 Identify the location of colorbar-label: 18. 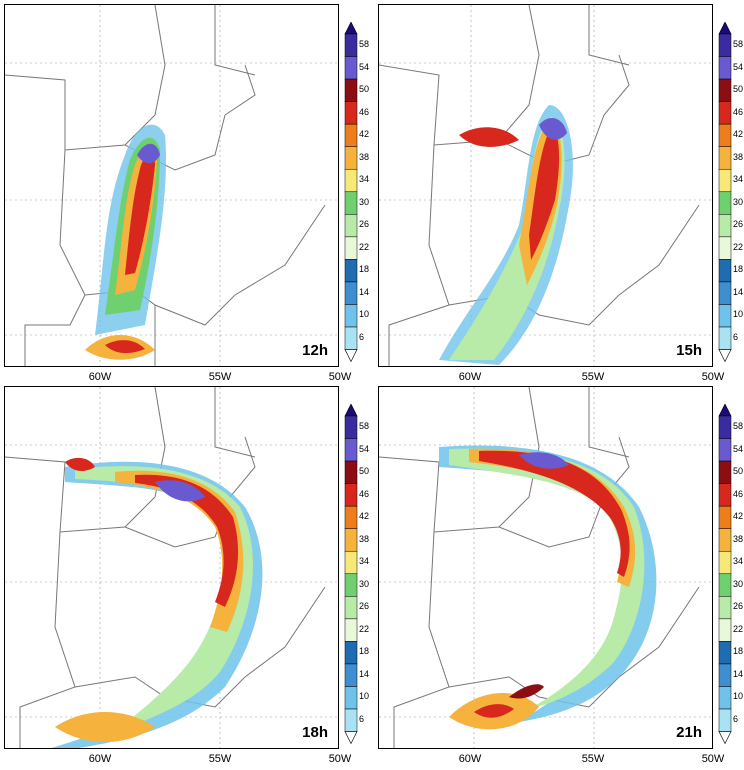
(364, 269).